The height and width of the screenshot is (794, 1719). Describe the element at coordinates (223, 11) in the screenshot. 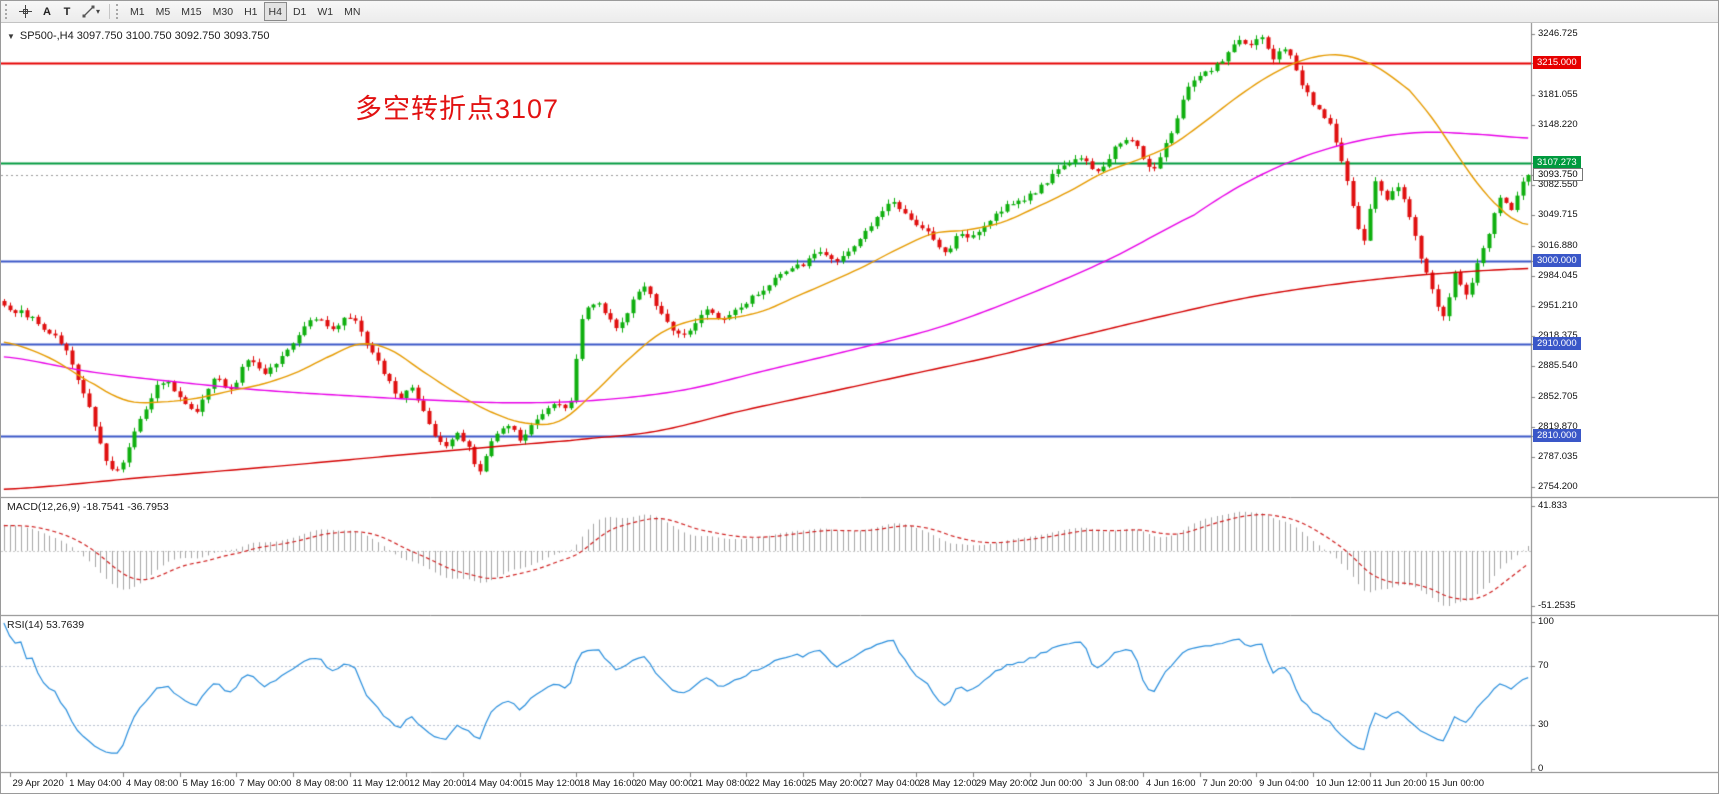

I see `timeframe-button-m30: M30` at that location.